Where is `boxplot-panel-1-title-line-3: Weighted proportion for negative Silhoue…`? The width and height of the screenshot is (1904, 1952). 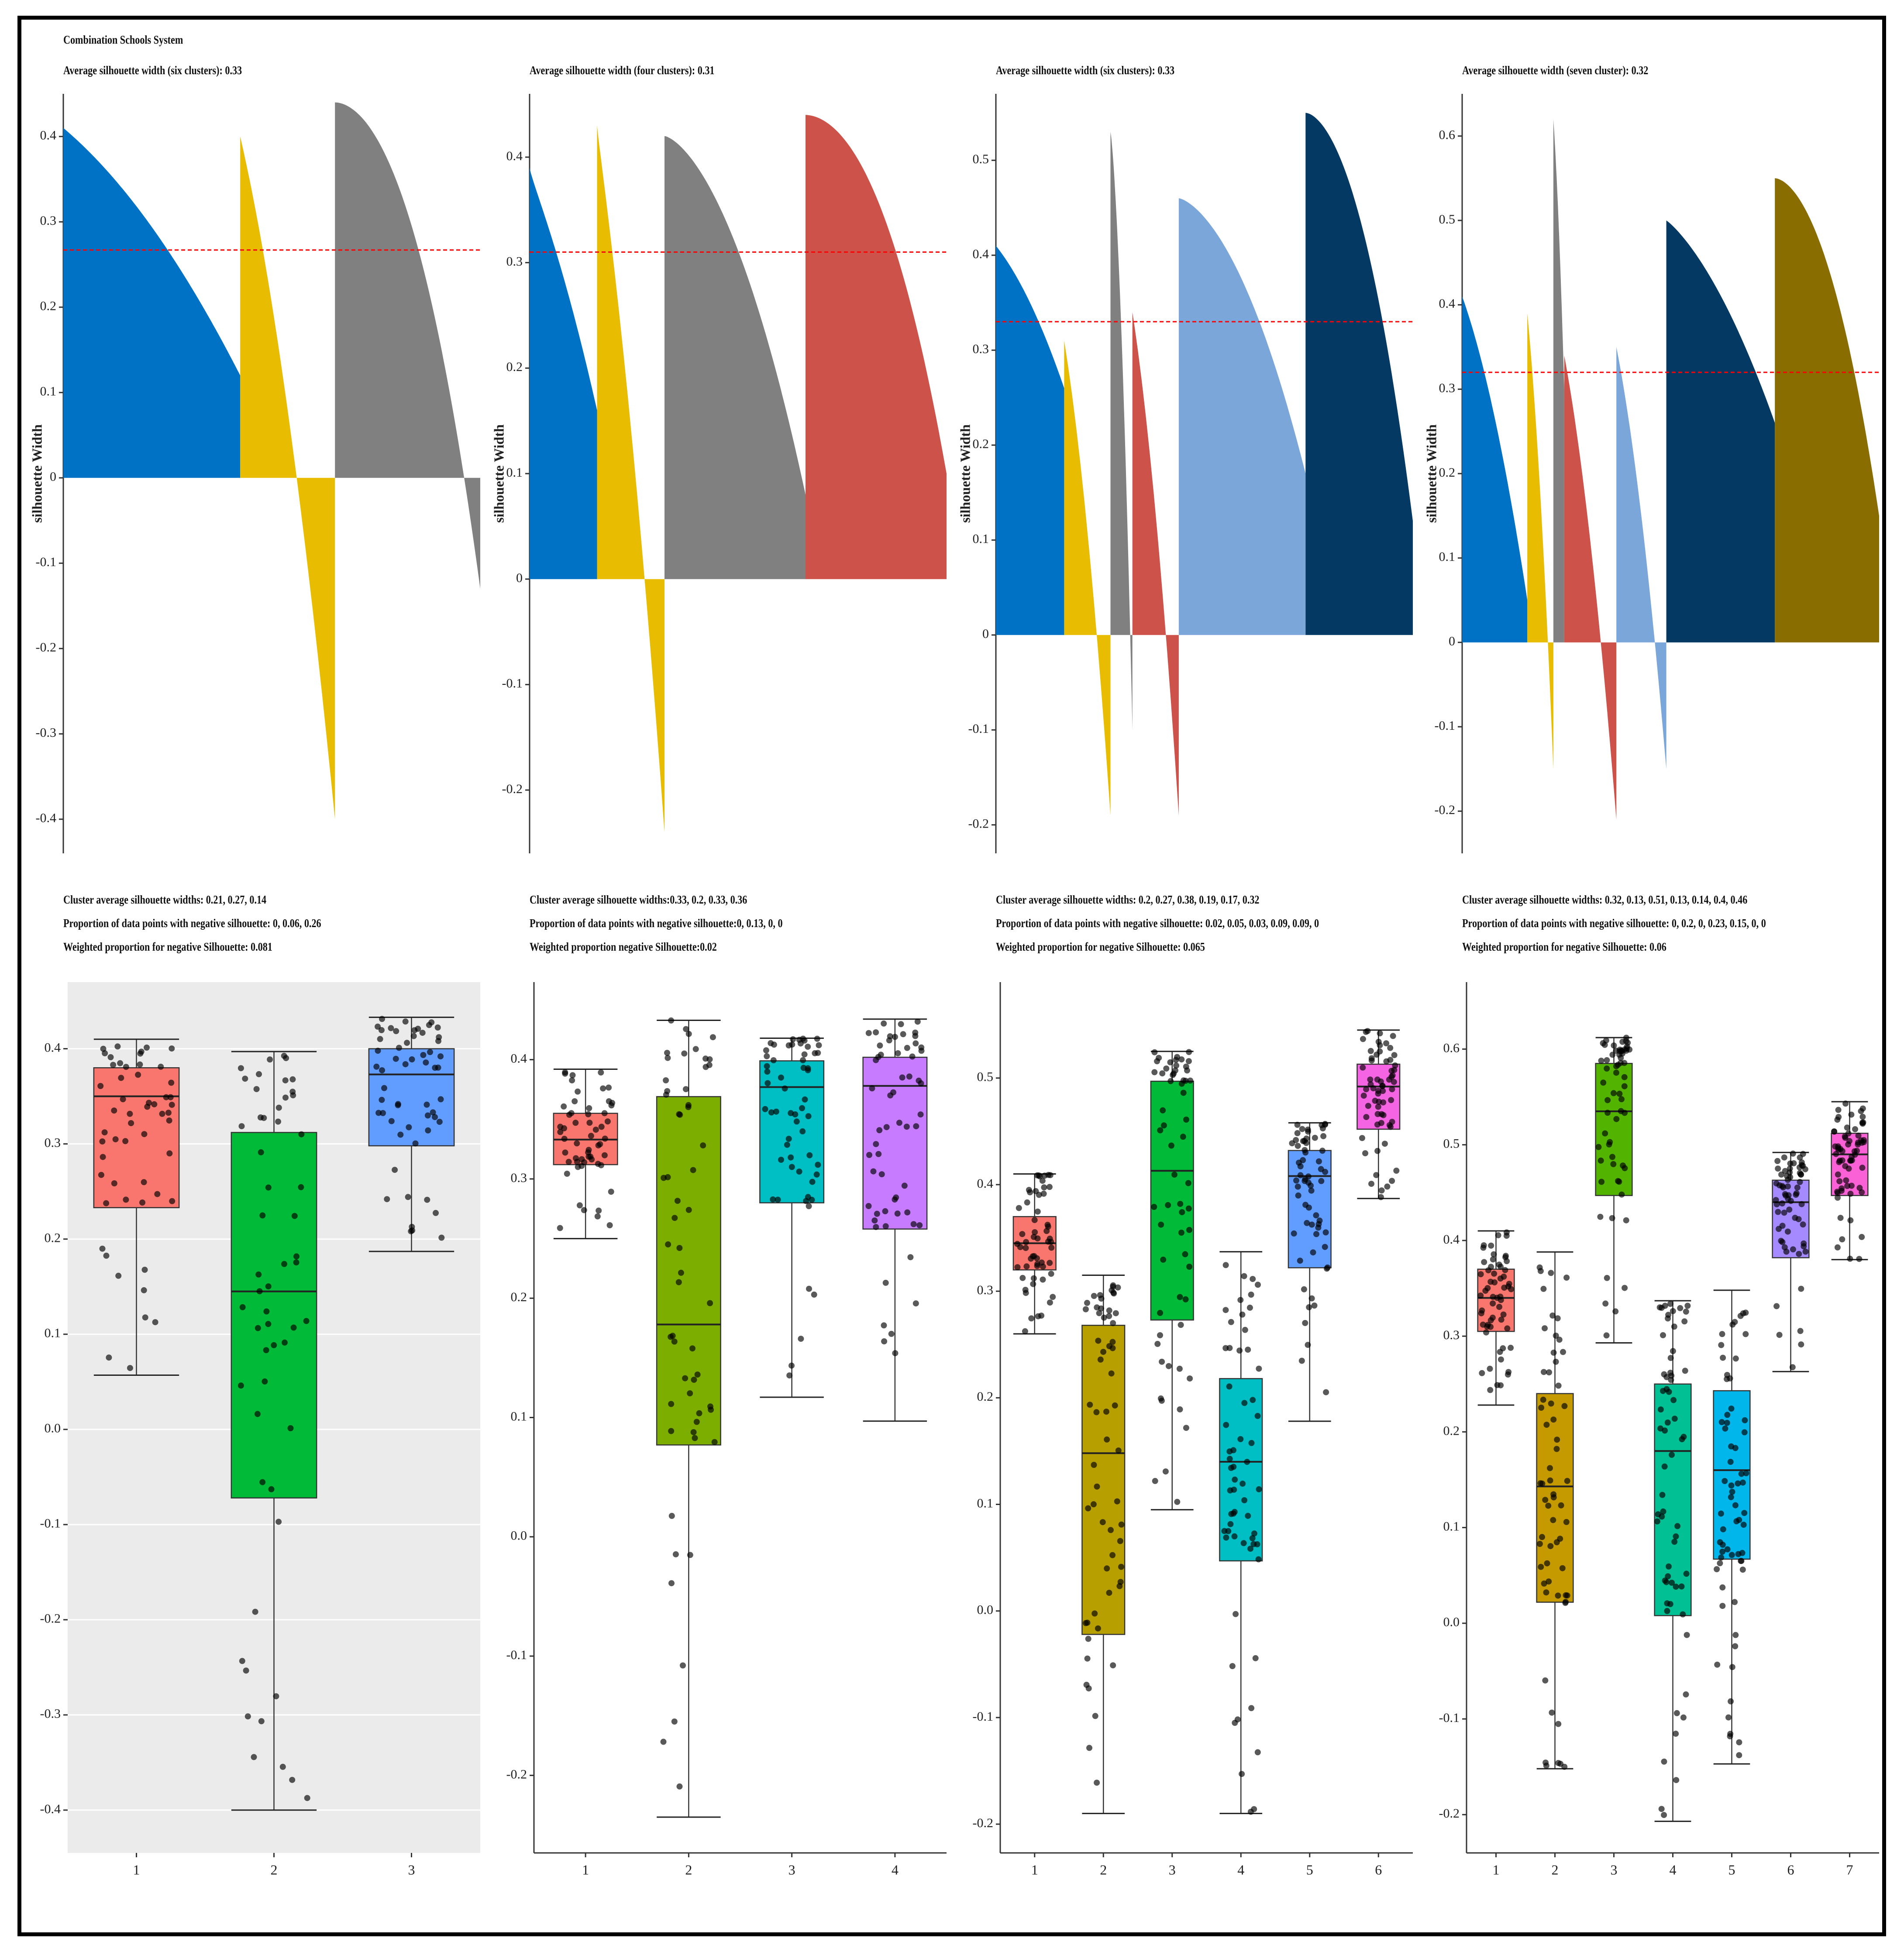
boxplot-panel-1-title-line-3: Weighted proportion for negative Silhoue… is located at coordinates (167, 946).